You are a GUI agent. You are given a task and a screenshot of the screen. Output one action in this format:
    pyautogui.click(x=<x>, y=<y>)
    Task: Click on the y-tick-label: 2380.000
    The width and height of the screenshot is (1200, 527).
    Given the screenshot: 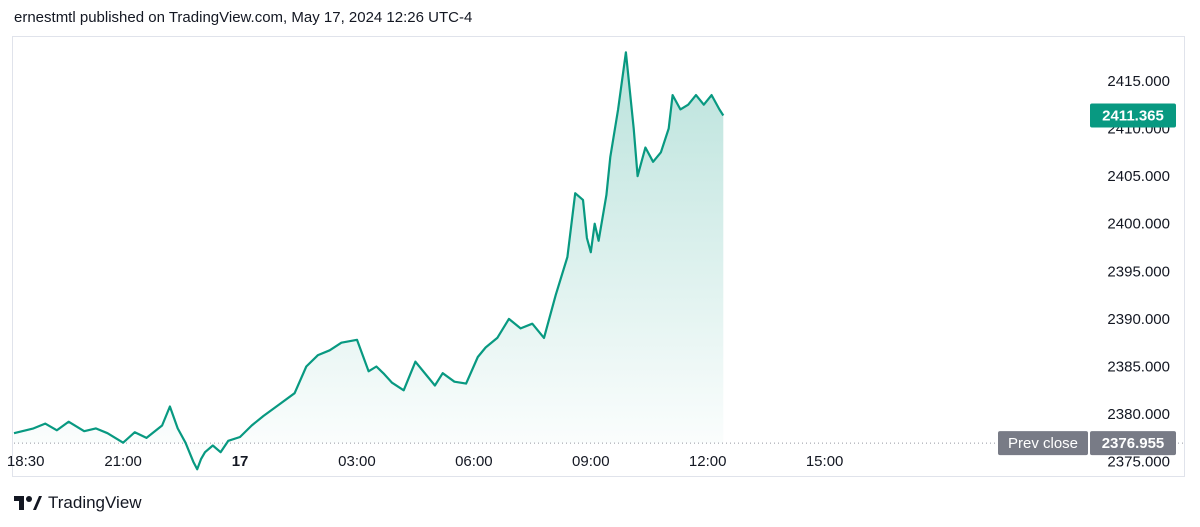 What is the action you would take?
    pyautogui.click(x=1138, y=414)
    